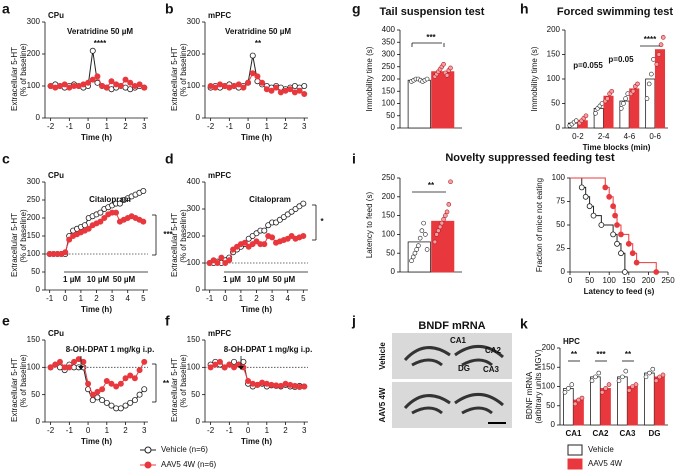 This screenshot has width=685, height=473. Describe the element at coordinates (453, 404) in the screenshot. I see `hippocampus` at that location.